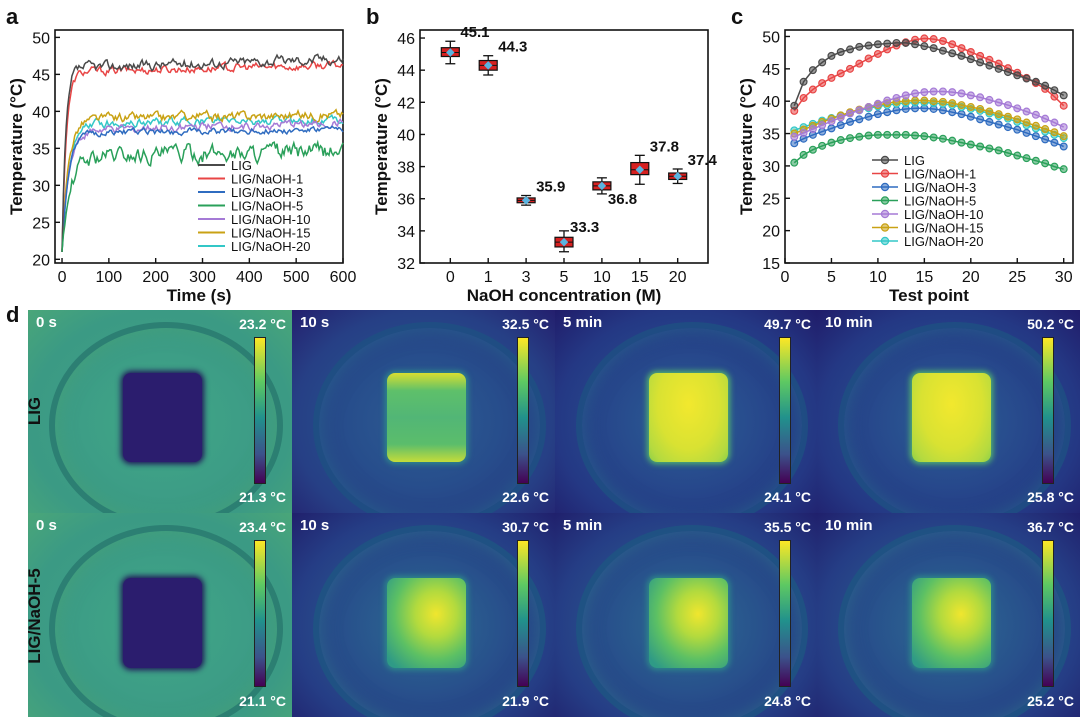  I want to click on b-data-label: 37.8, so click(664, 146).